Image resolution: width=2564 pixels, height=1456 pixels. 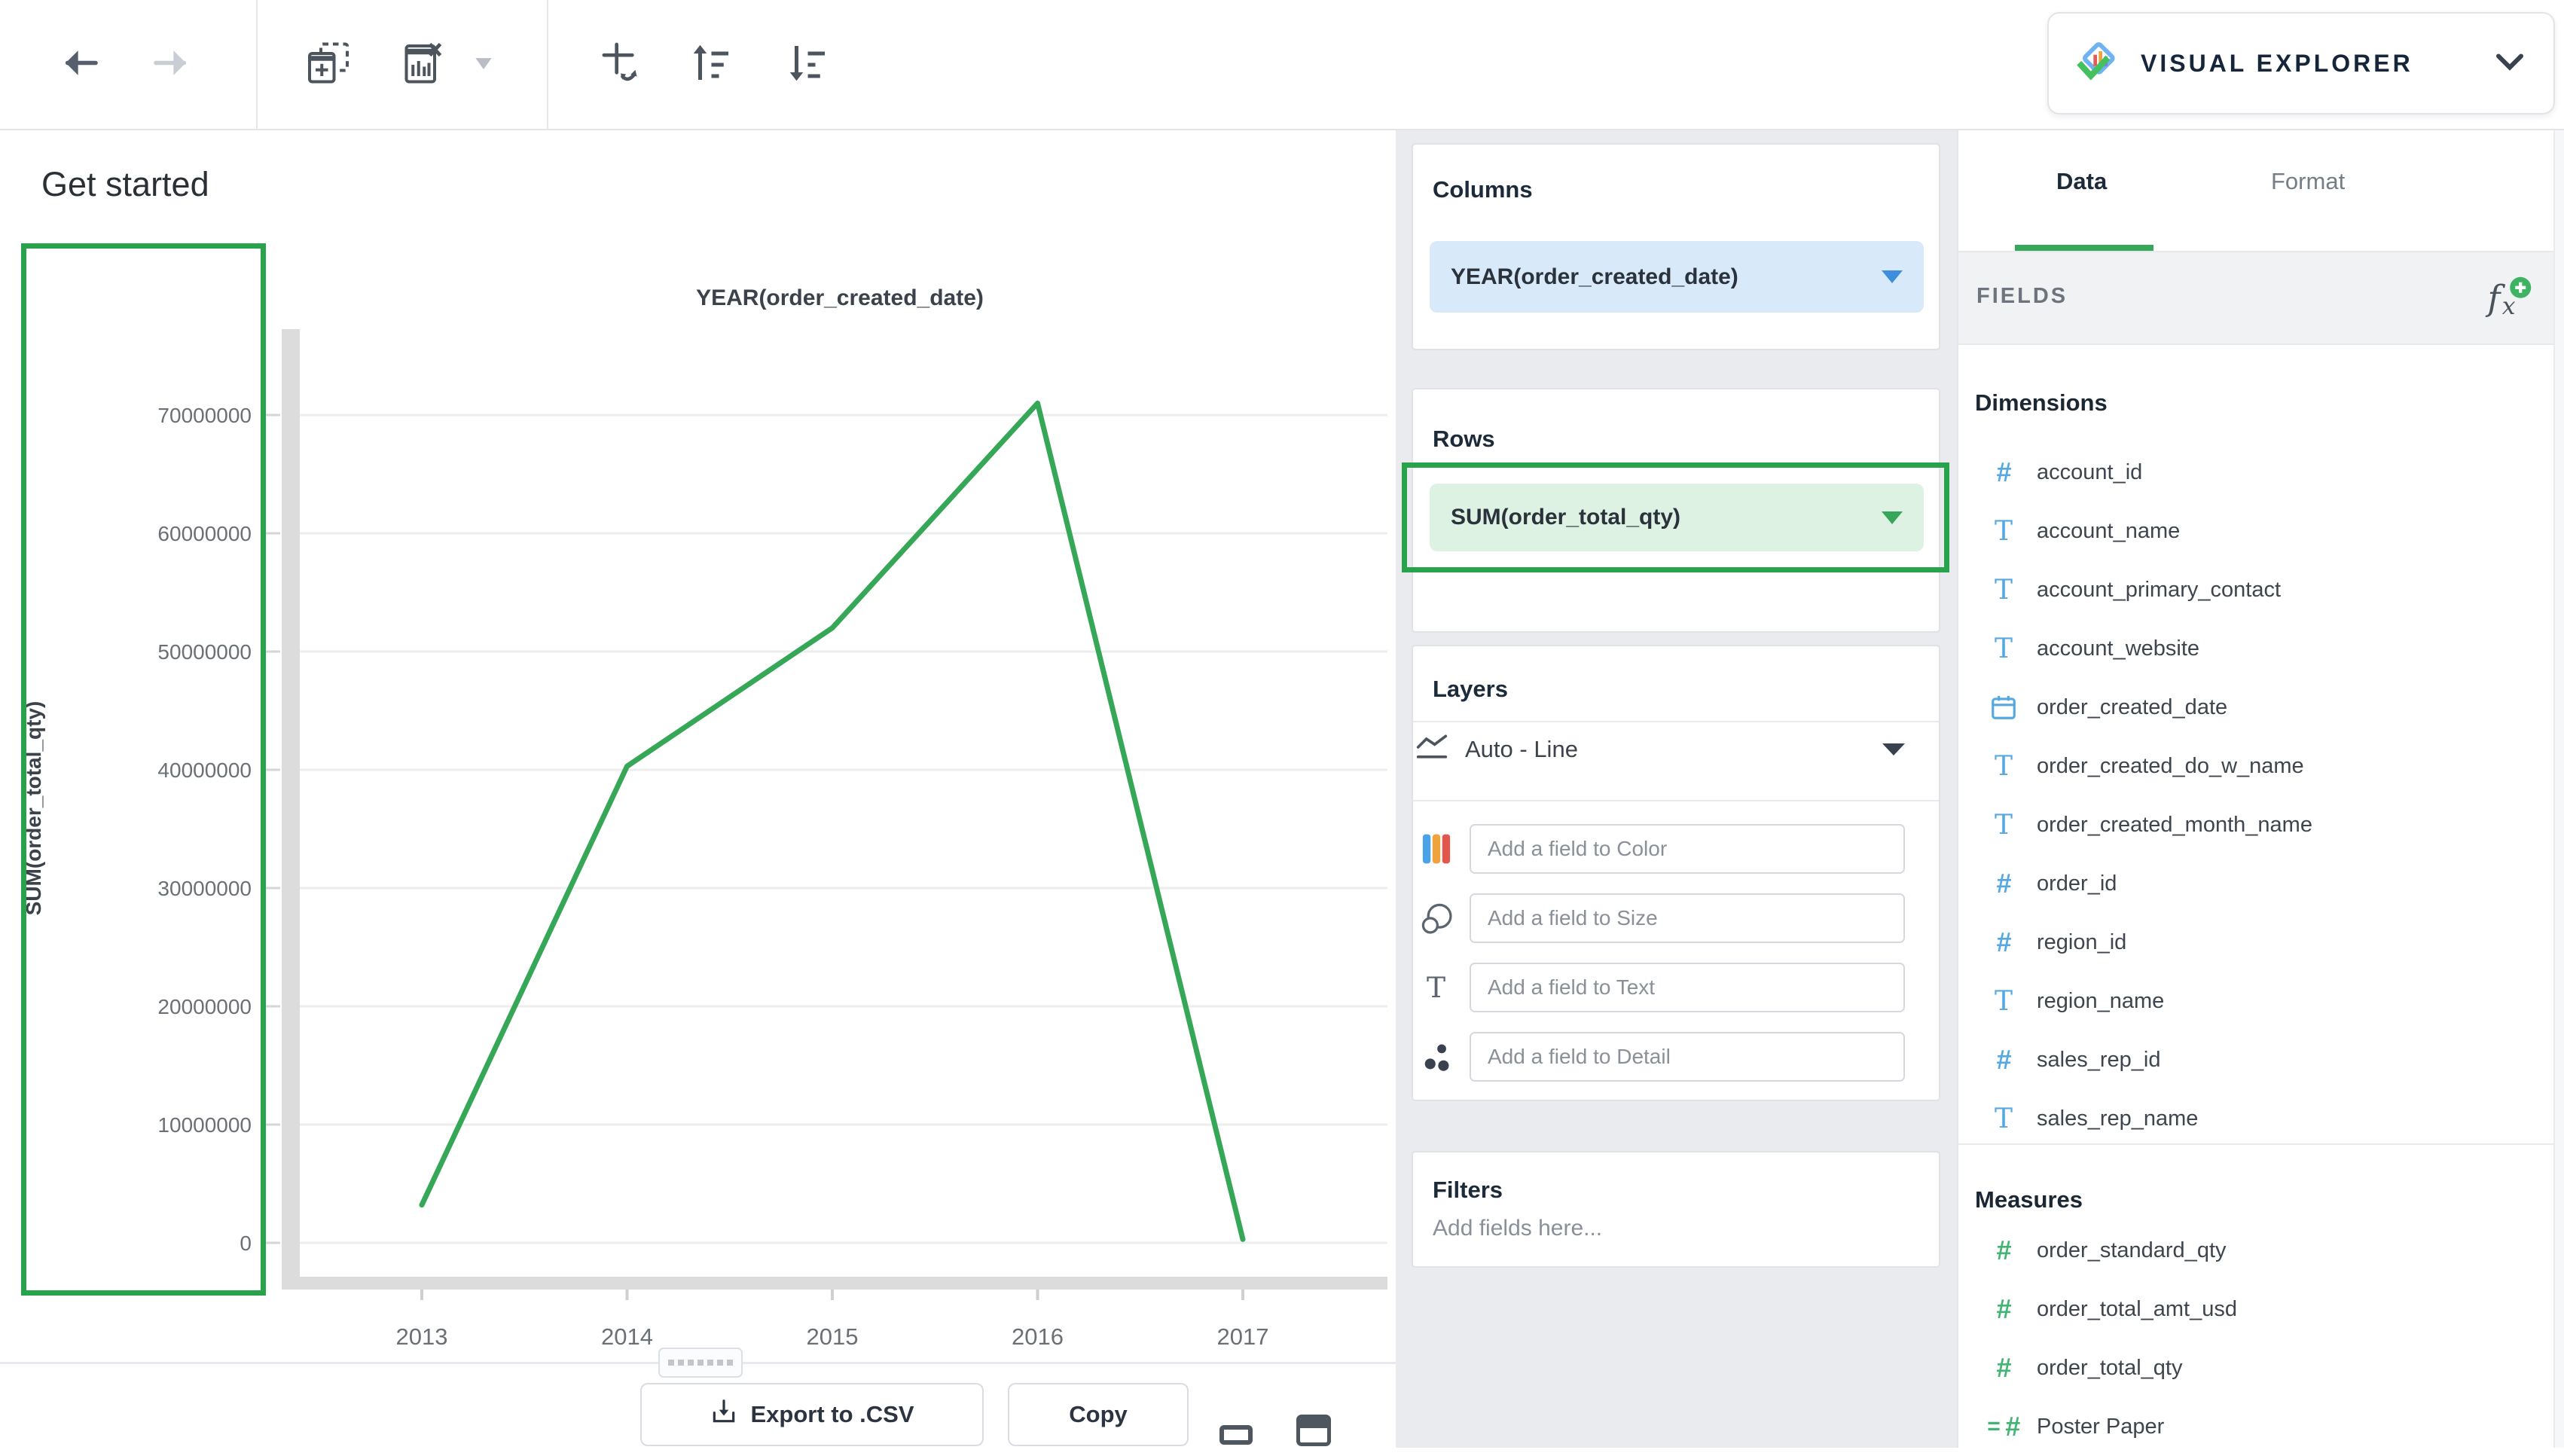 I want to click on field-label: Poster Paper, so click(x=2101, y=1426).